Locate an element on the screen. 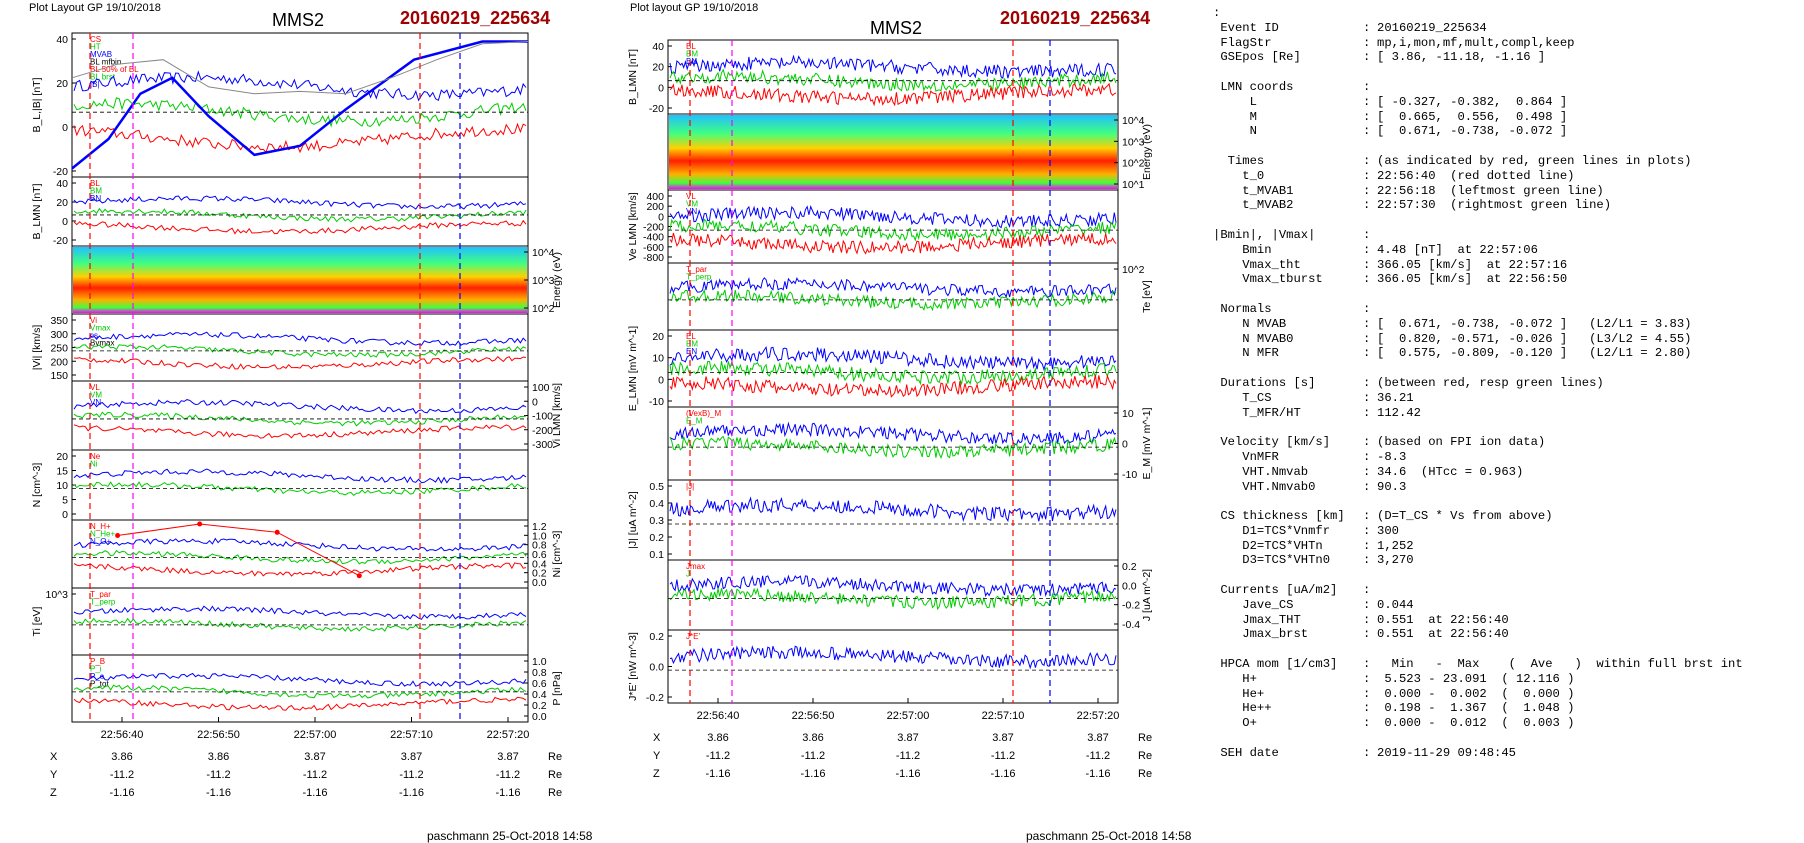  mid-panel-6: 10 0 -10 E_M [mV m^-1] (VexB)_ME_M is located at coordinates (910, 443).